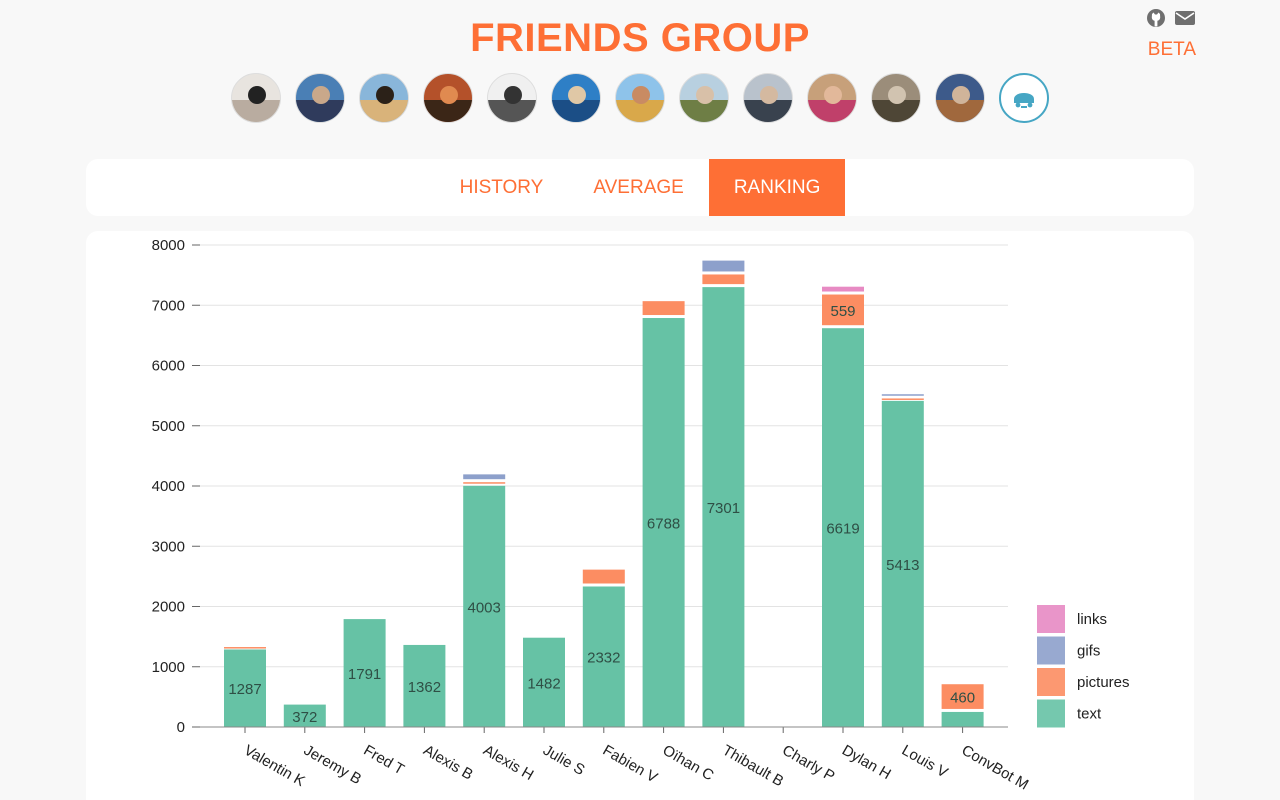 The width and height of the screenshot is (1280, 800). I want to click on bar-text-louis-v, so click(902, 563).